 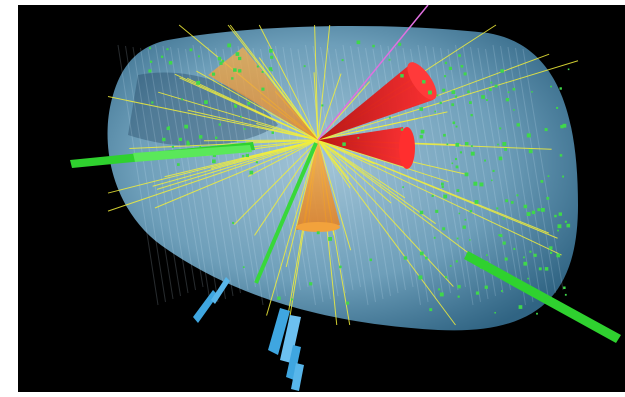 I want to click on missing-energy-line, so click(x=373, y=73).